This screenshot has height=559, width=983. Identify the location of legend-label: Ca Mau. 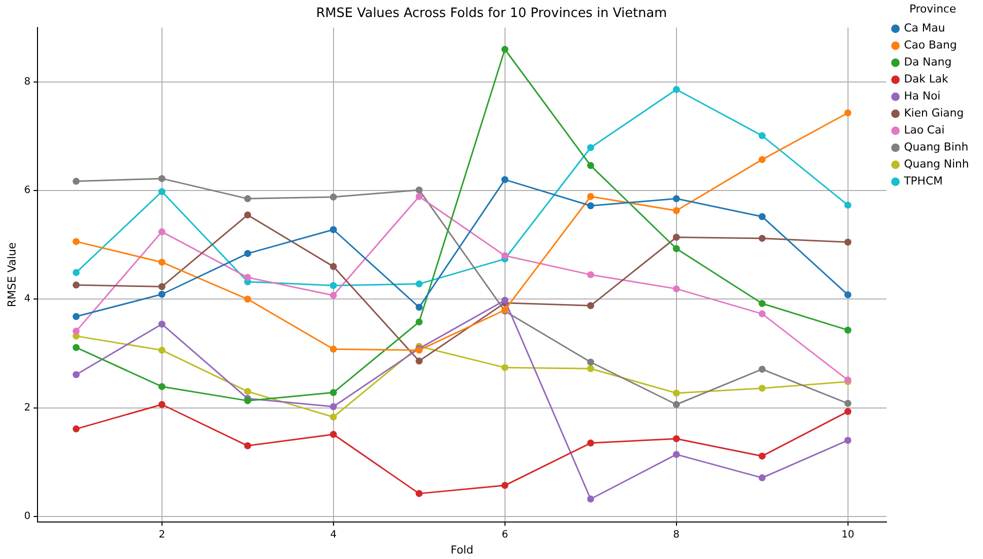
(925, 28).